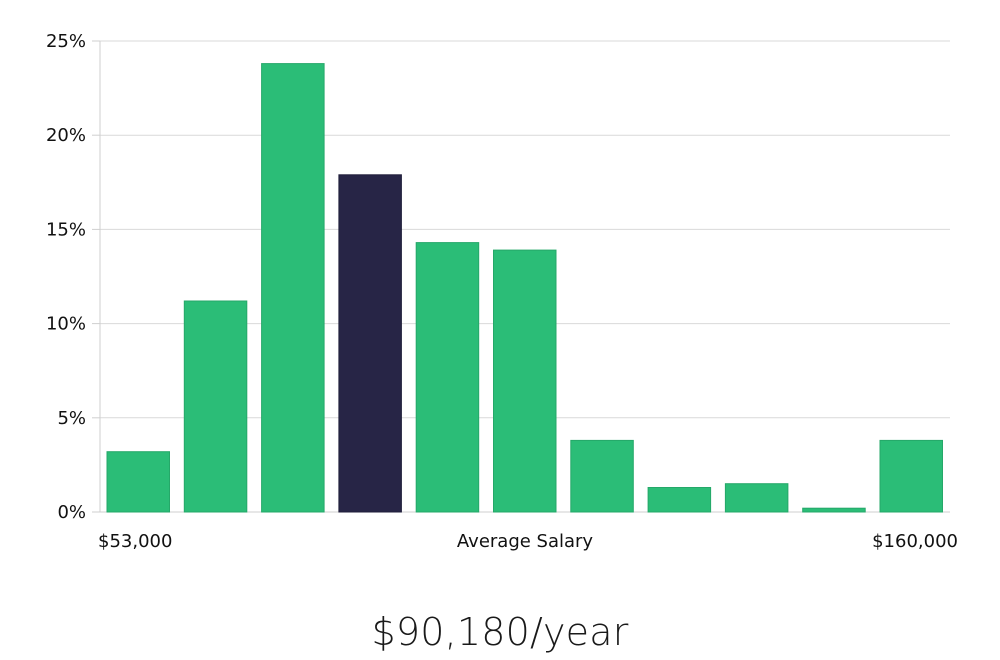 Image resolution: width=1000 pixels, height=660 pixels. I want to click on y-tick-label: 0%, so click(71, 512).